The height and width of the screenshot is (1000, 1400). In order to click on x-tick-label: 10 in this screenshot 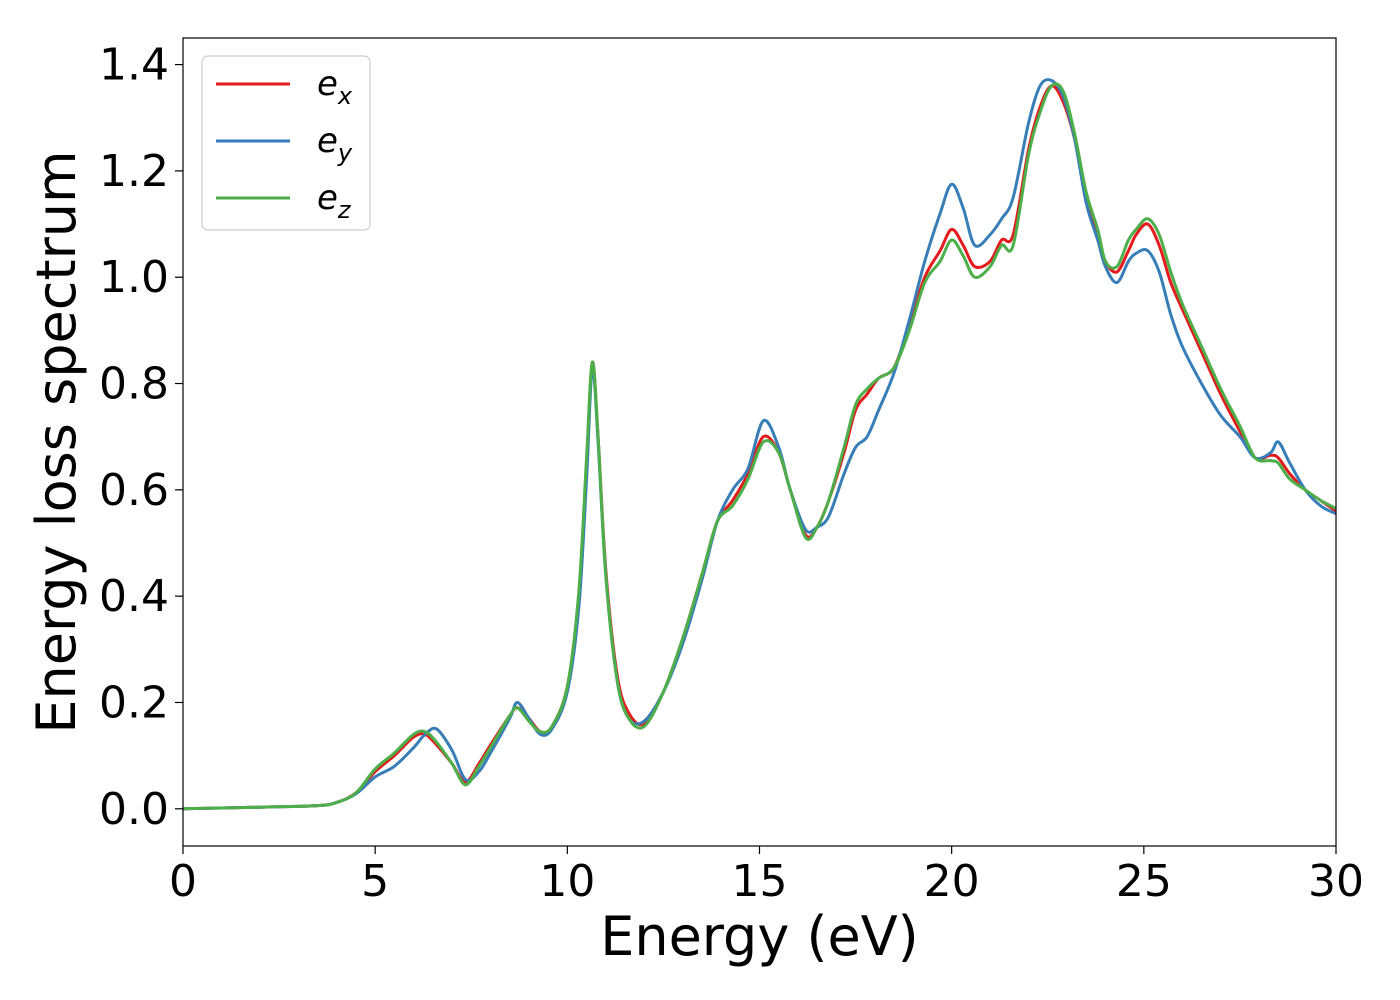, I will do `click(567, 881)`.